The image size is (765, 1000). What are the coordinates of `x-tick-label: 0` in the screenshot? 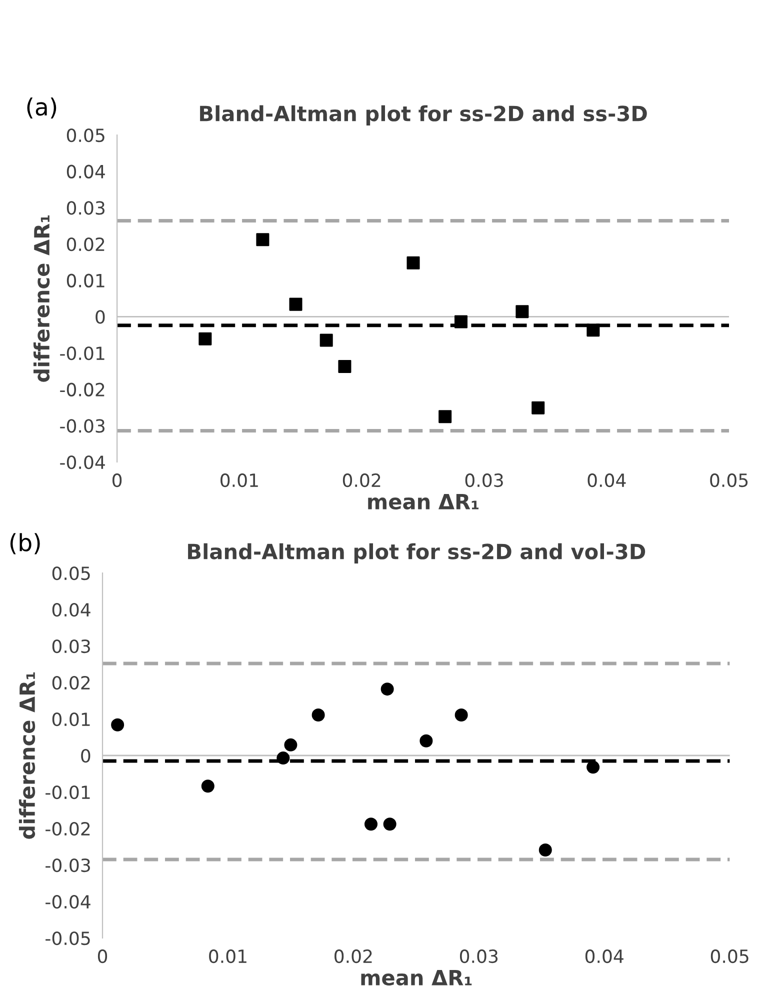 It's located at (117, 480).